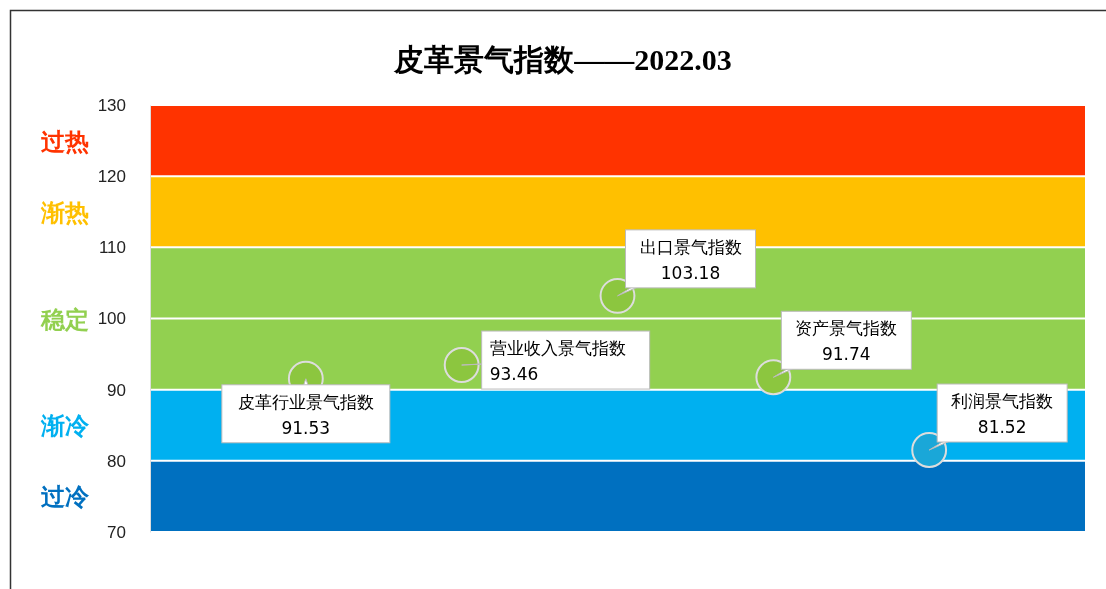 The height and width of the screenshot is (589, 1106). Describe the element at coordinates (514, 374) in the screenshot. I see `data-label: 93.46` at that location.